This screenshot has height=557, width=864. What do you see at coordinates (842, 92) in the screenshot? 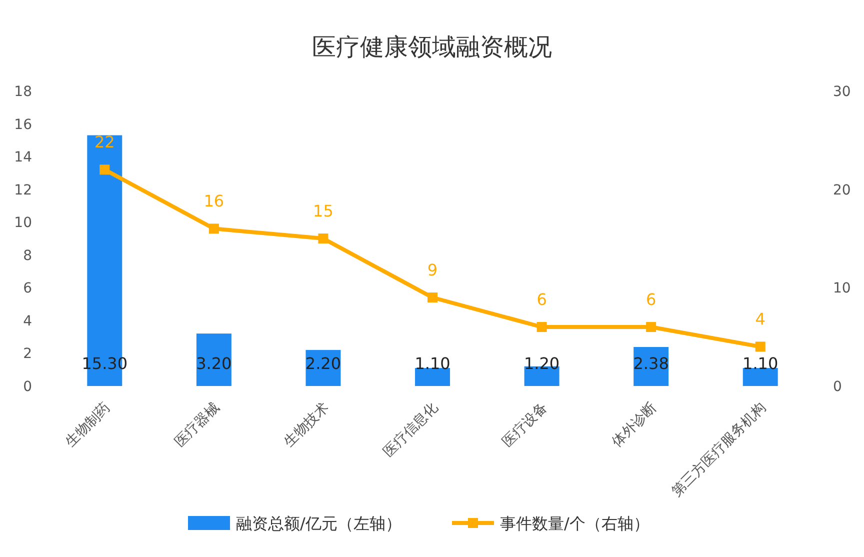
I see `y2-tick-label: 30` at bounding box center [842, 92].